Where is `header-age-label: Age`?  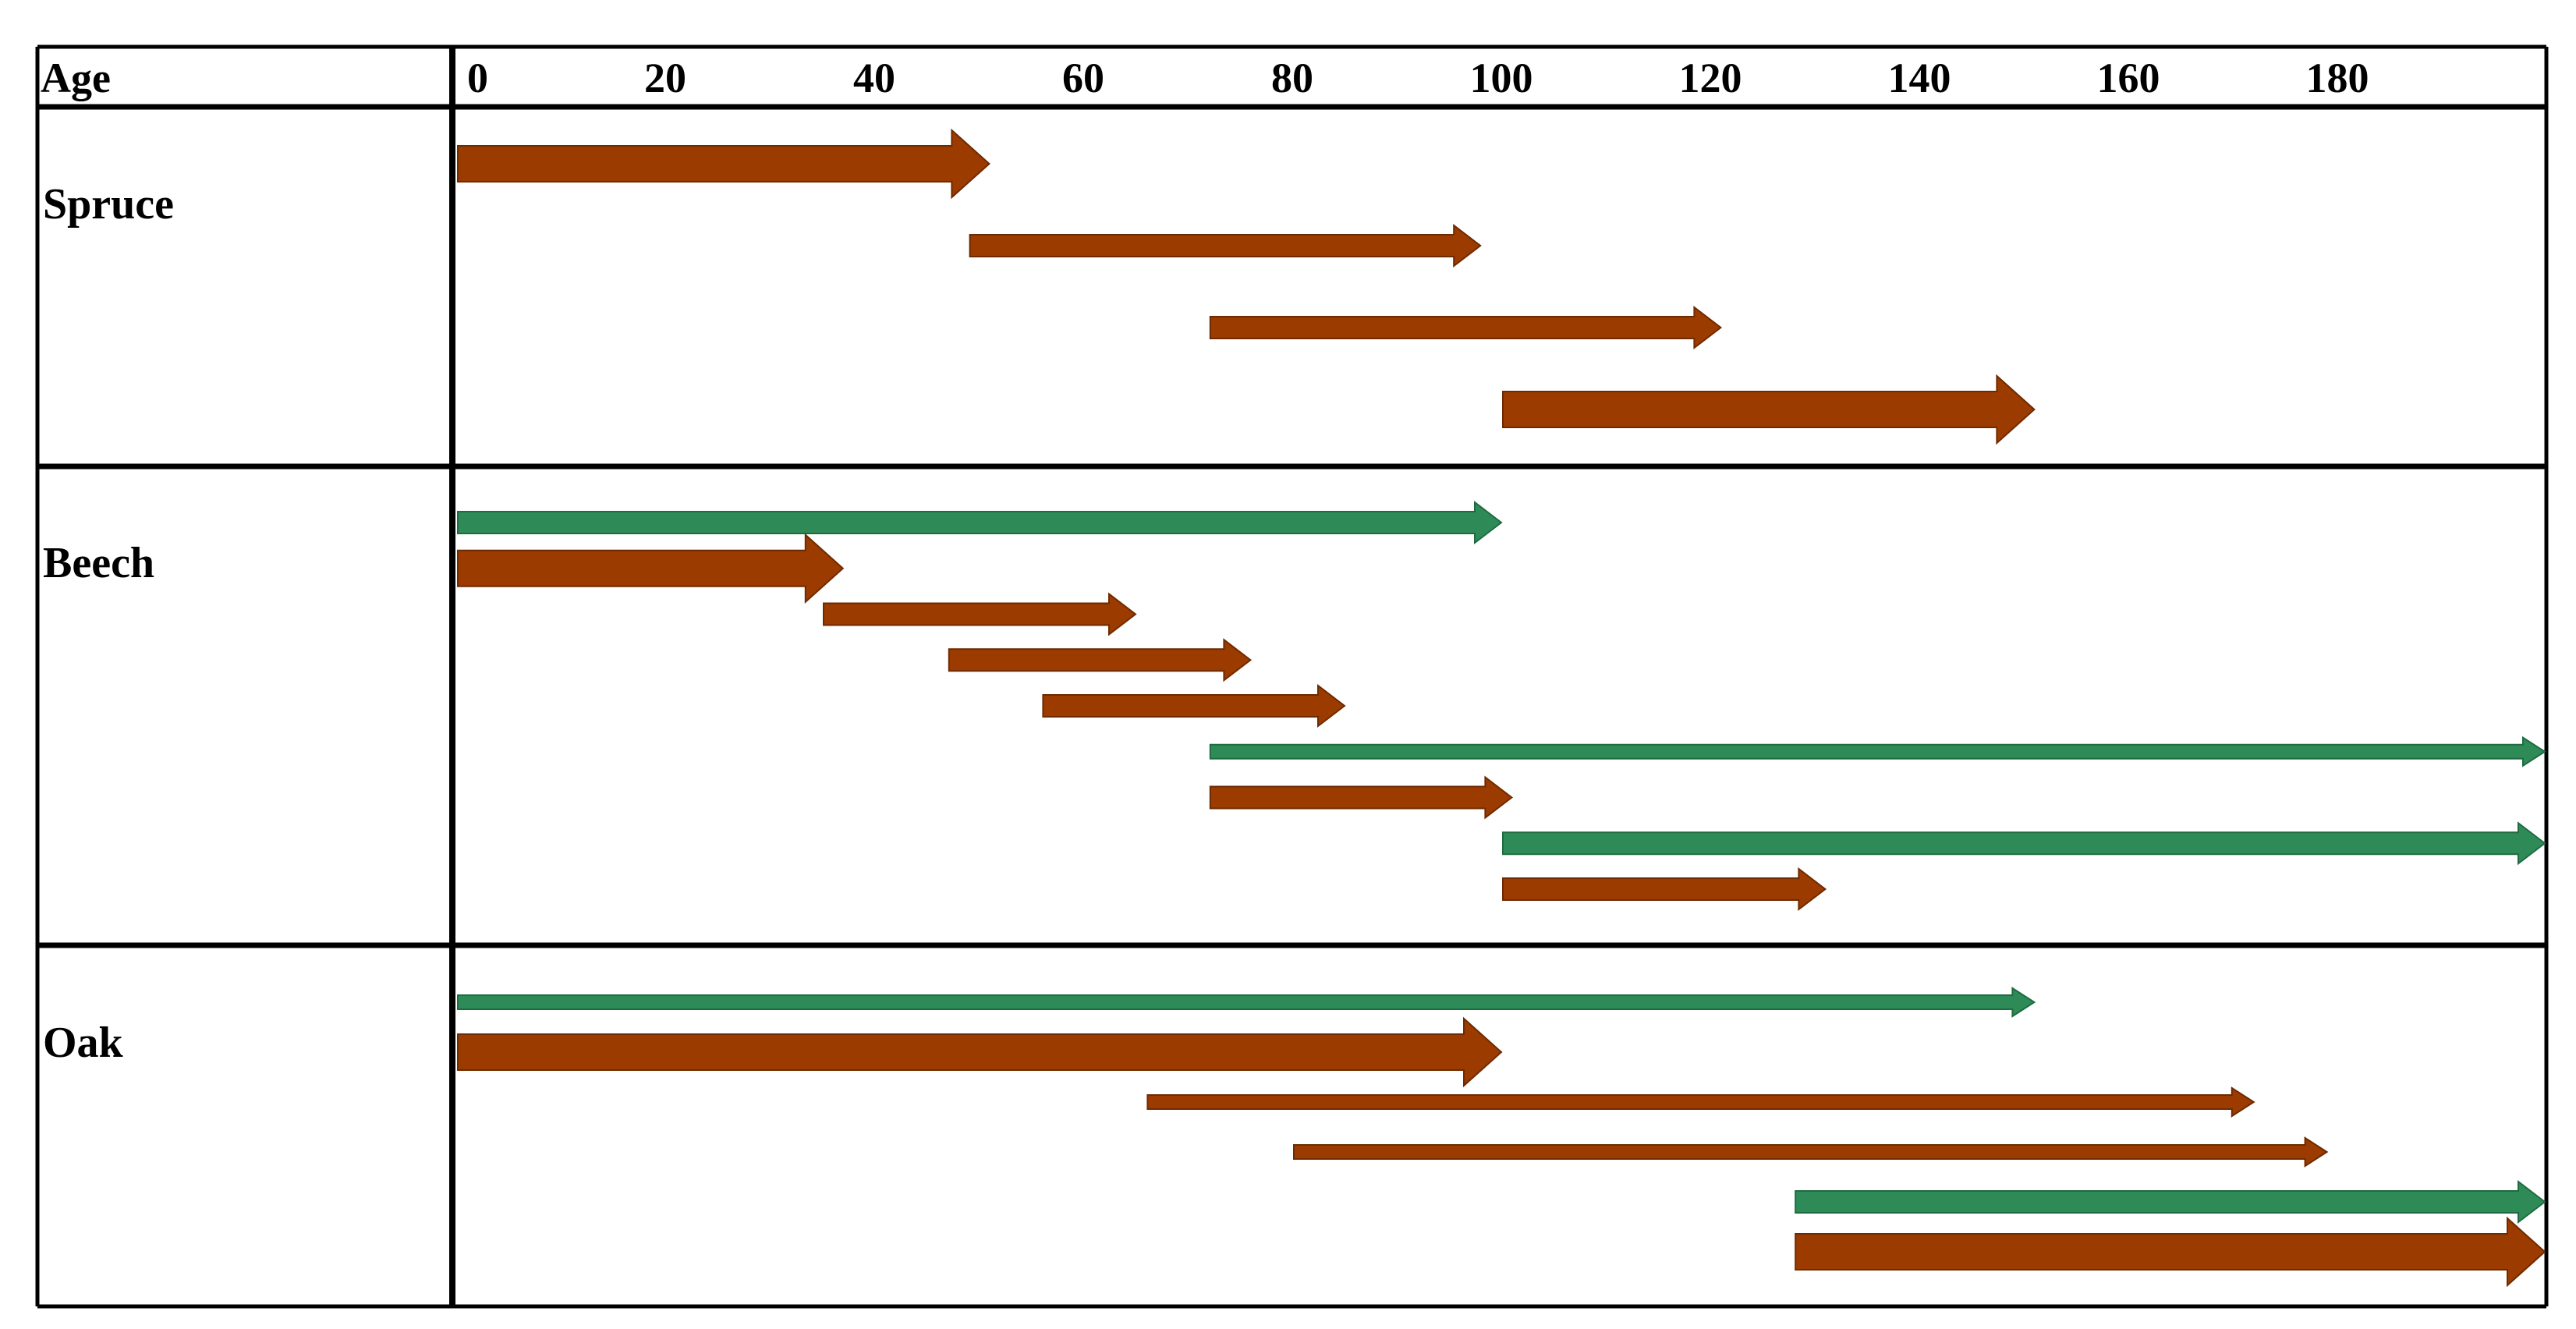 header-age-label: Age is located at coordinates (76, 78).